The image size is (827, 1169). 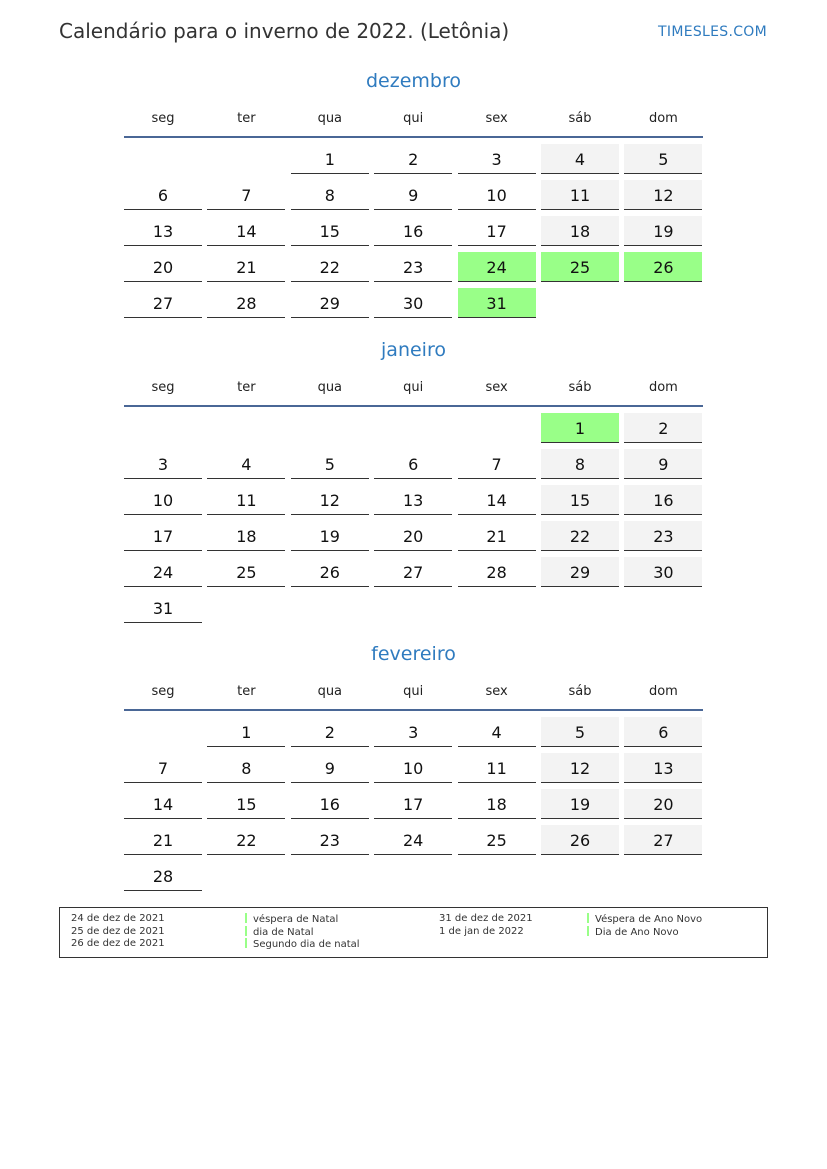 What do you see at coordinates (712, 32) in the screenshot?
I see `brand-link: TIMESLES.COM` at bounding box center [712, 32].